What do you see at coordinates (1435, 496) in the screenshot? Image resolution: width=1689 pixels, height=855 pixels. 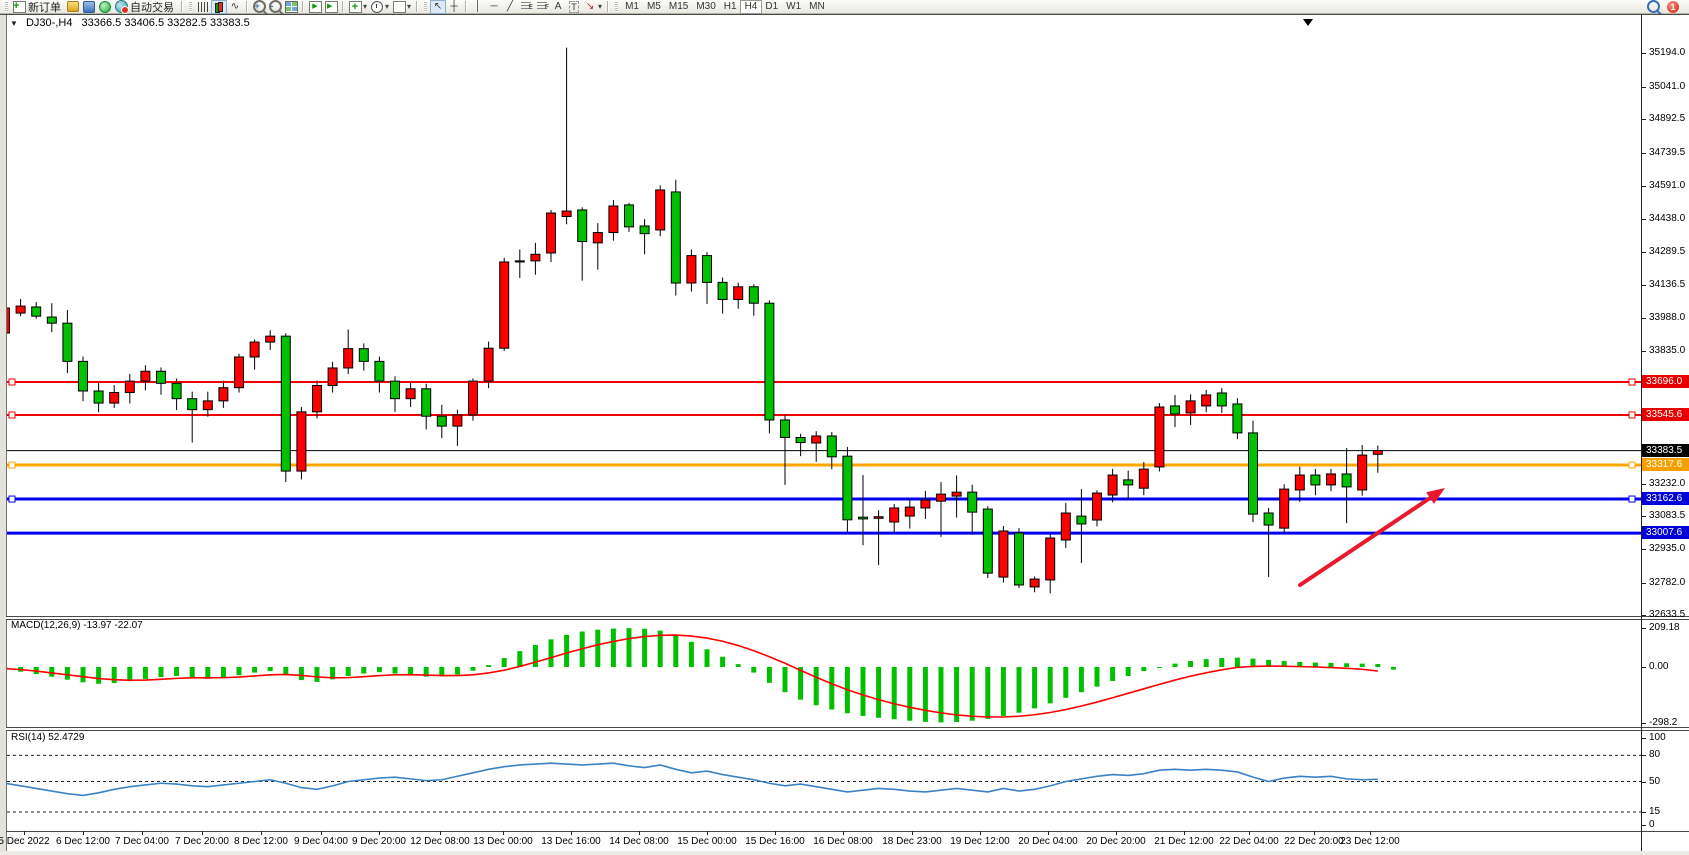 I see `trend-arrow-head` at bounding box center [1435, 496].